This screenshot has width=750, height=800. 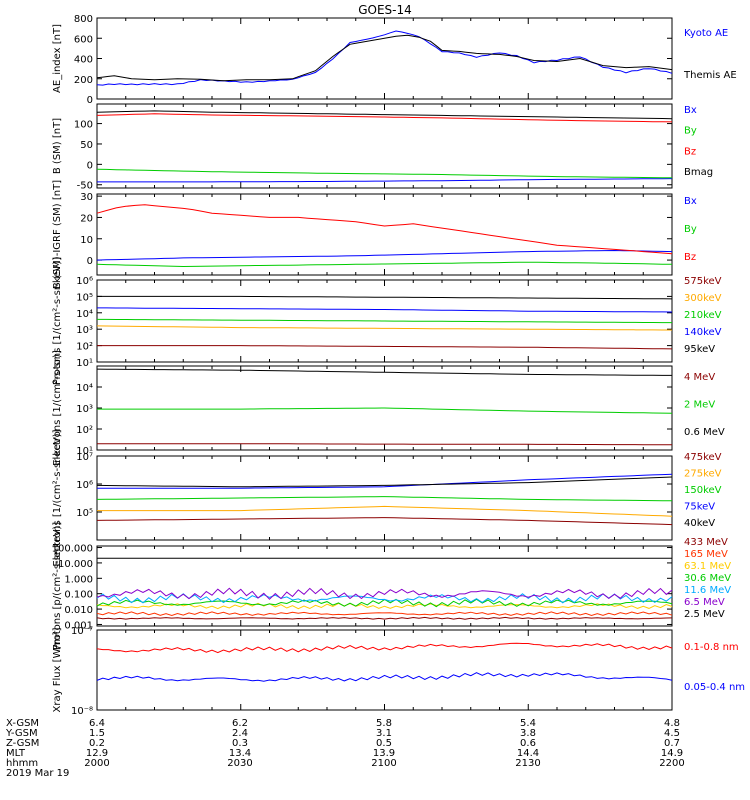 What do you see at coordinates (699, 507) in the screenshot?
I see `legend-entry: 75keV` at bounding box center [699, 507].